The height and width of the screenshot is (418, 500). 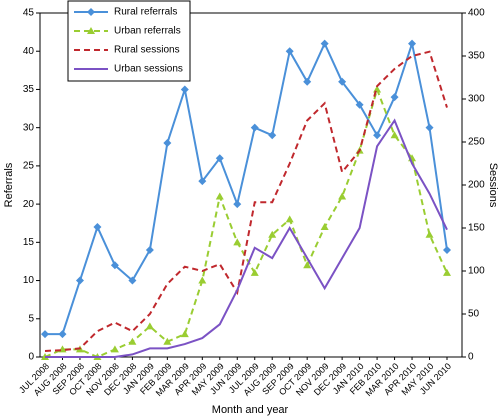 I want to click on y-tick-label: 35, so click(x=29, y=89).